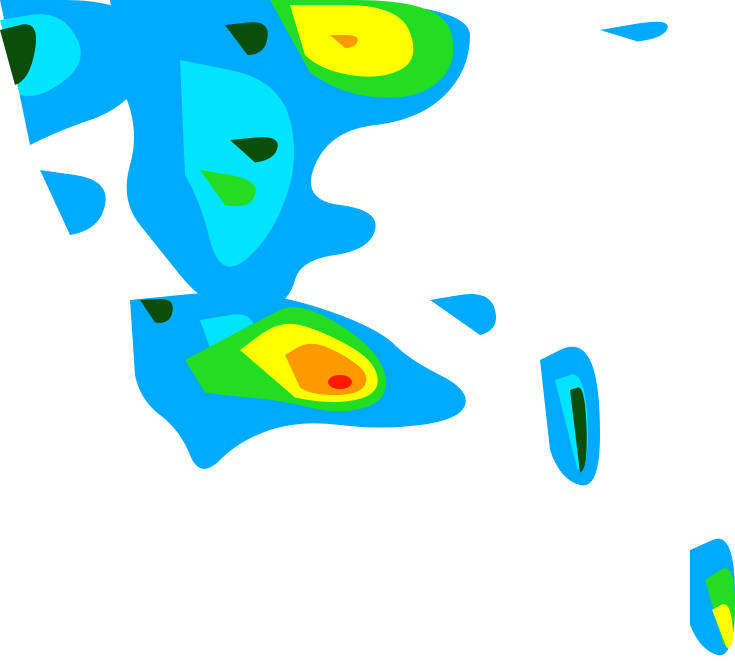 This screenshot has height=665, width=735. What do you see at coordinates (340, 382) in the screenshot?
I see `echo-red-core` at bounding box center [340, 382].